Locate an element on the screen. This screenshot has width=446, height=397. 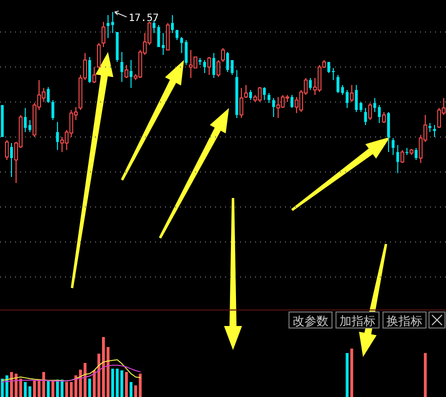
annotation: 17.57 is located at coordinates (143, 18).